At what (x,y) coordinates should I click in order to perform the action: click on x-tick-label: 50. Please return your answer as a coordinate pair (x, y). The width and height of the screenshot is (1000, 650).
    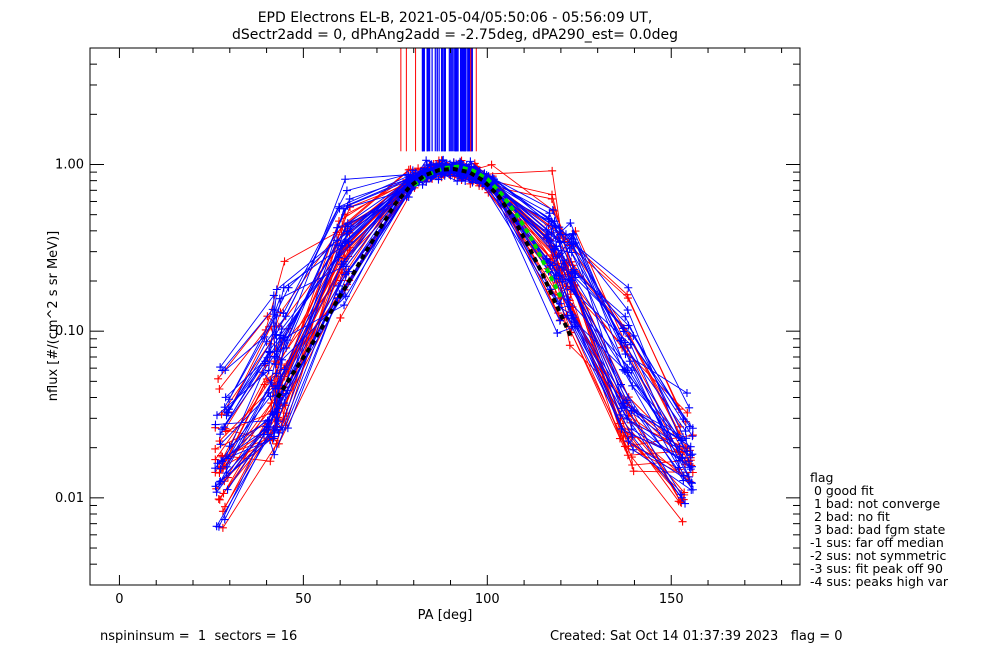
    Looking at the image, I should click on (303, 599).